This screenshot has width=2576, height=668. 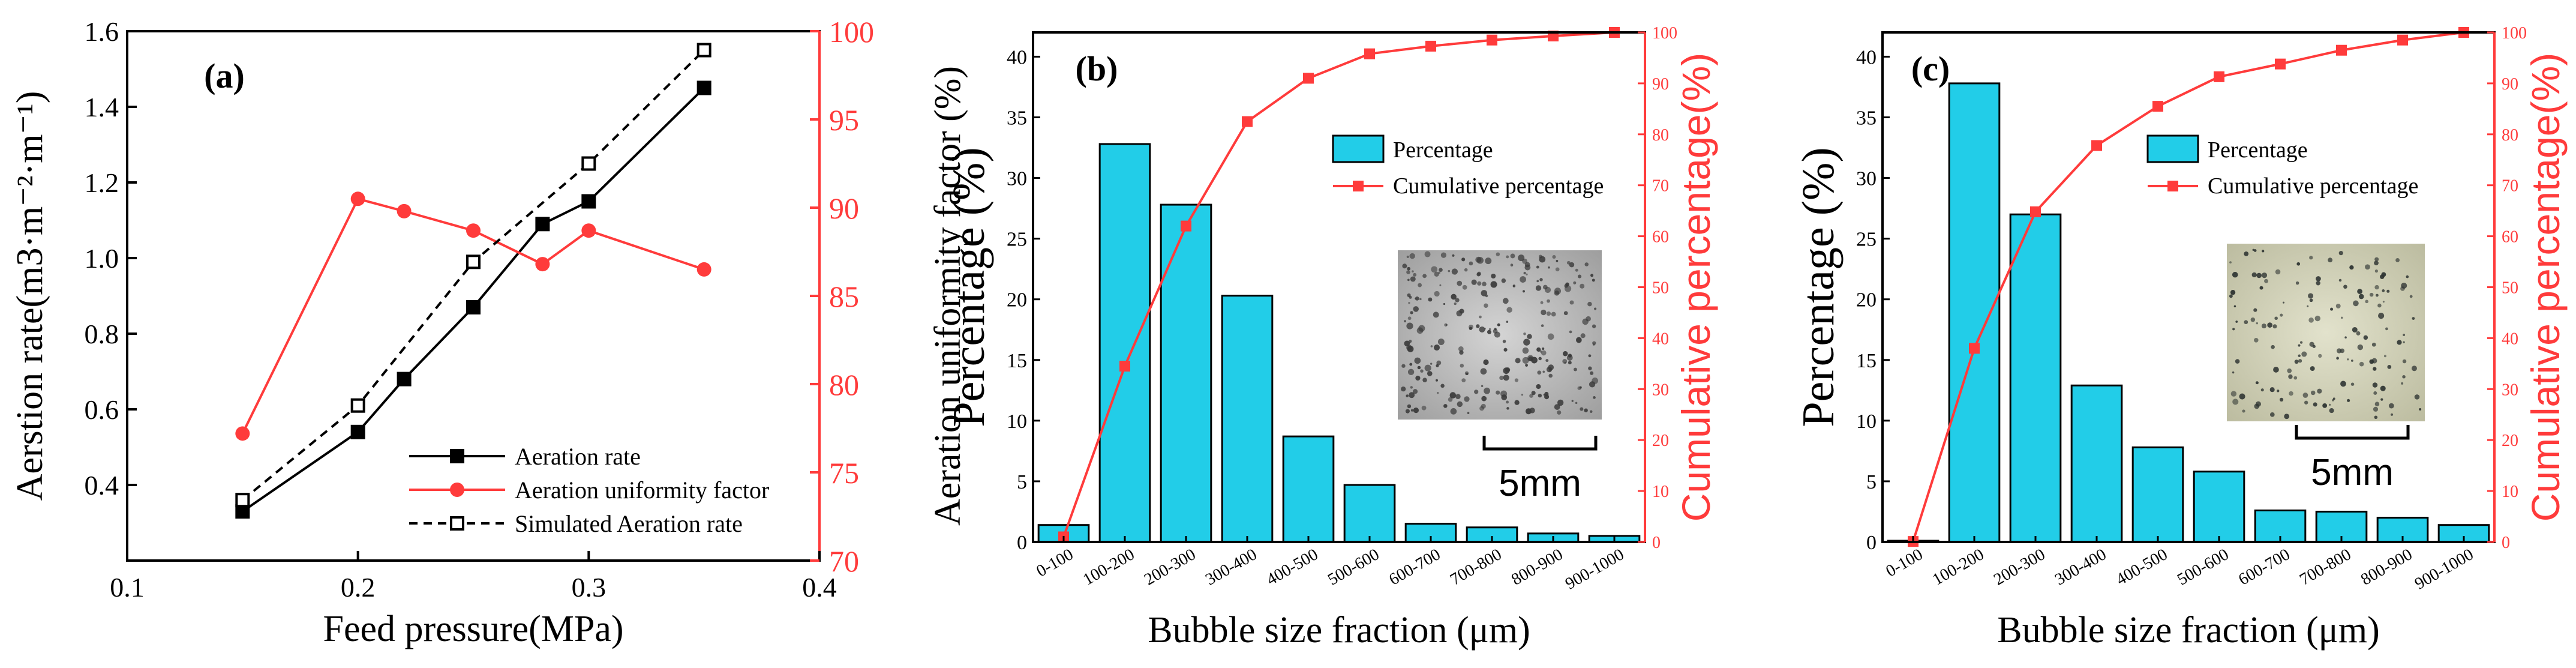 What do you see at coordinates (1022, 482) in the screenshot?
I see `y-tick-label: 5` at bounding box center [1022, 482].